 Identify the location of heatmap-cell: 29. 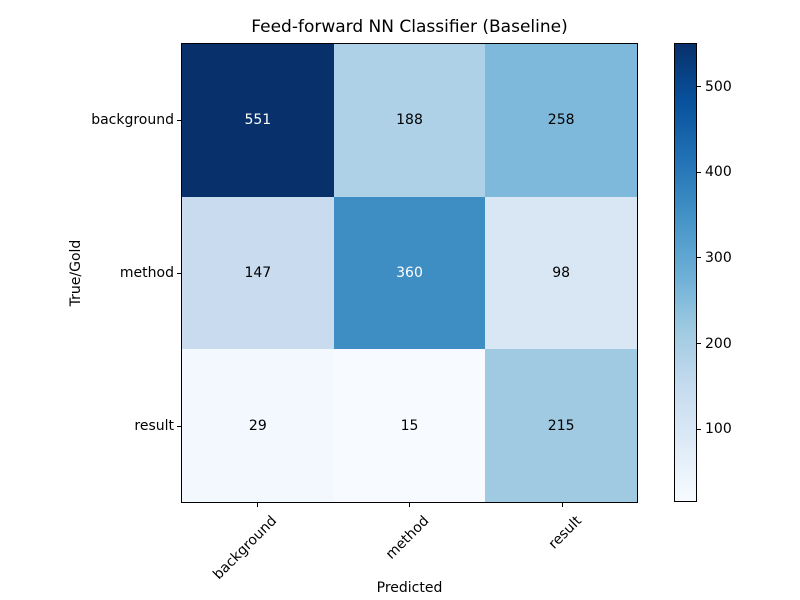
(258, 425).